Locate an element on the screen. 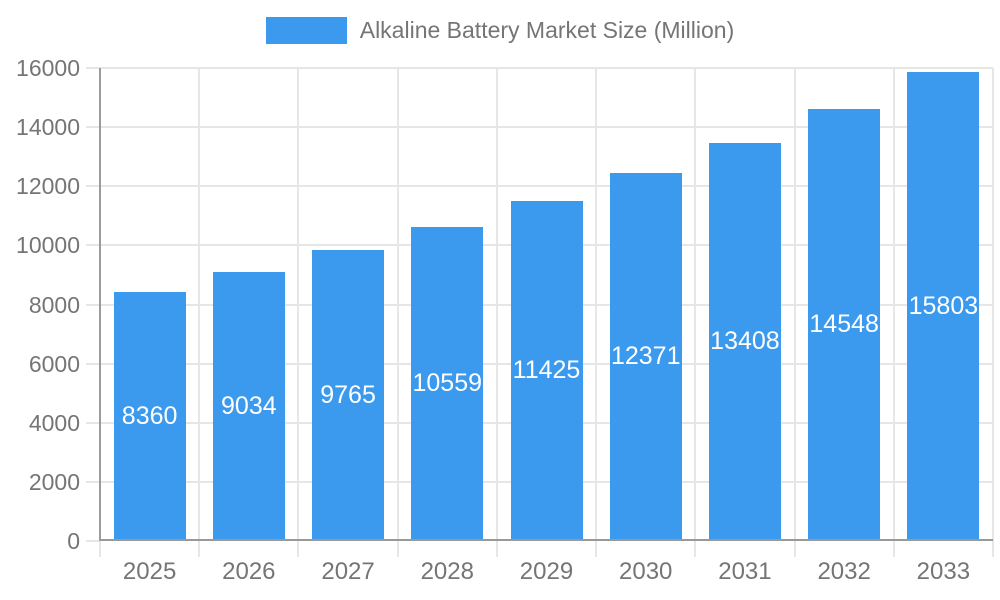 This screenshot has height=600, width=1000. bar-value-label: 13408 is located at coordinates (745, 341).